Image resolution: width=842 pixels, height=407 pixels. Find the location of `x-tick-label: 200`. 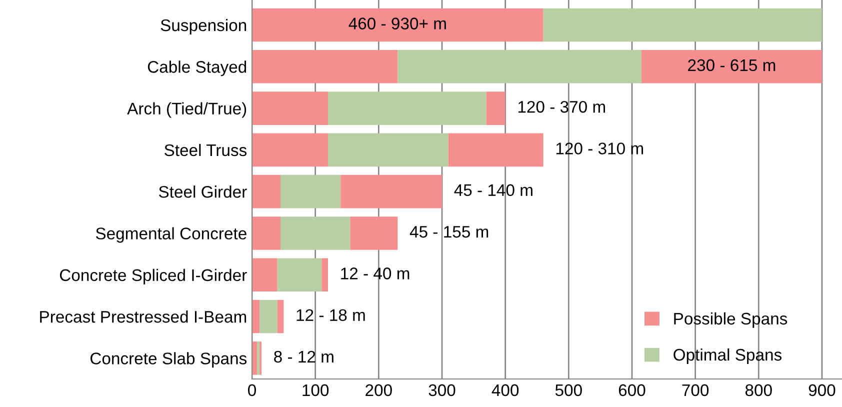

x-tick-label: 200 is located at coordinates (379, 390).